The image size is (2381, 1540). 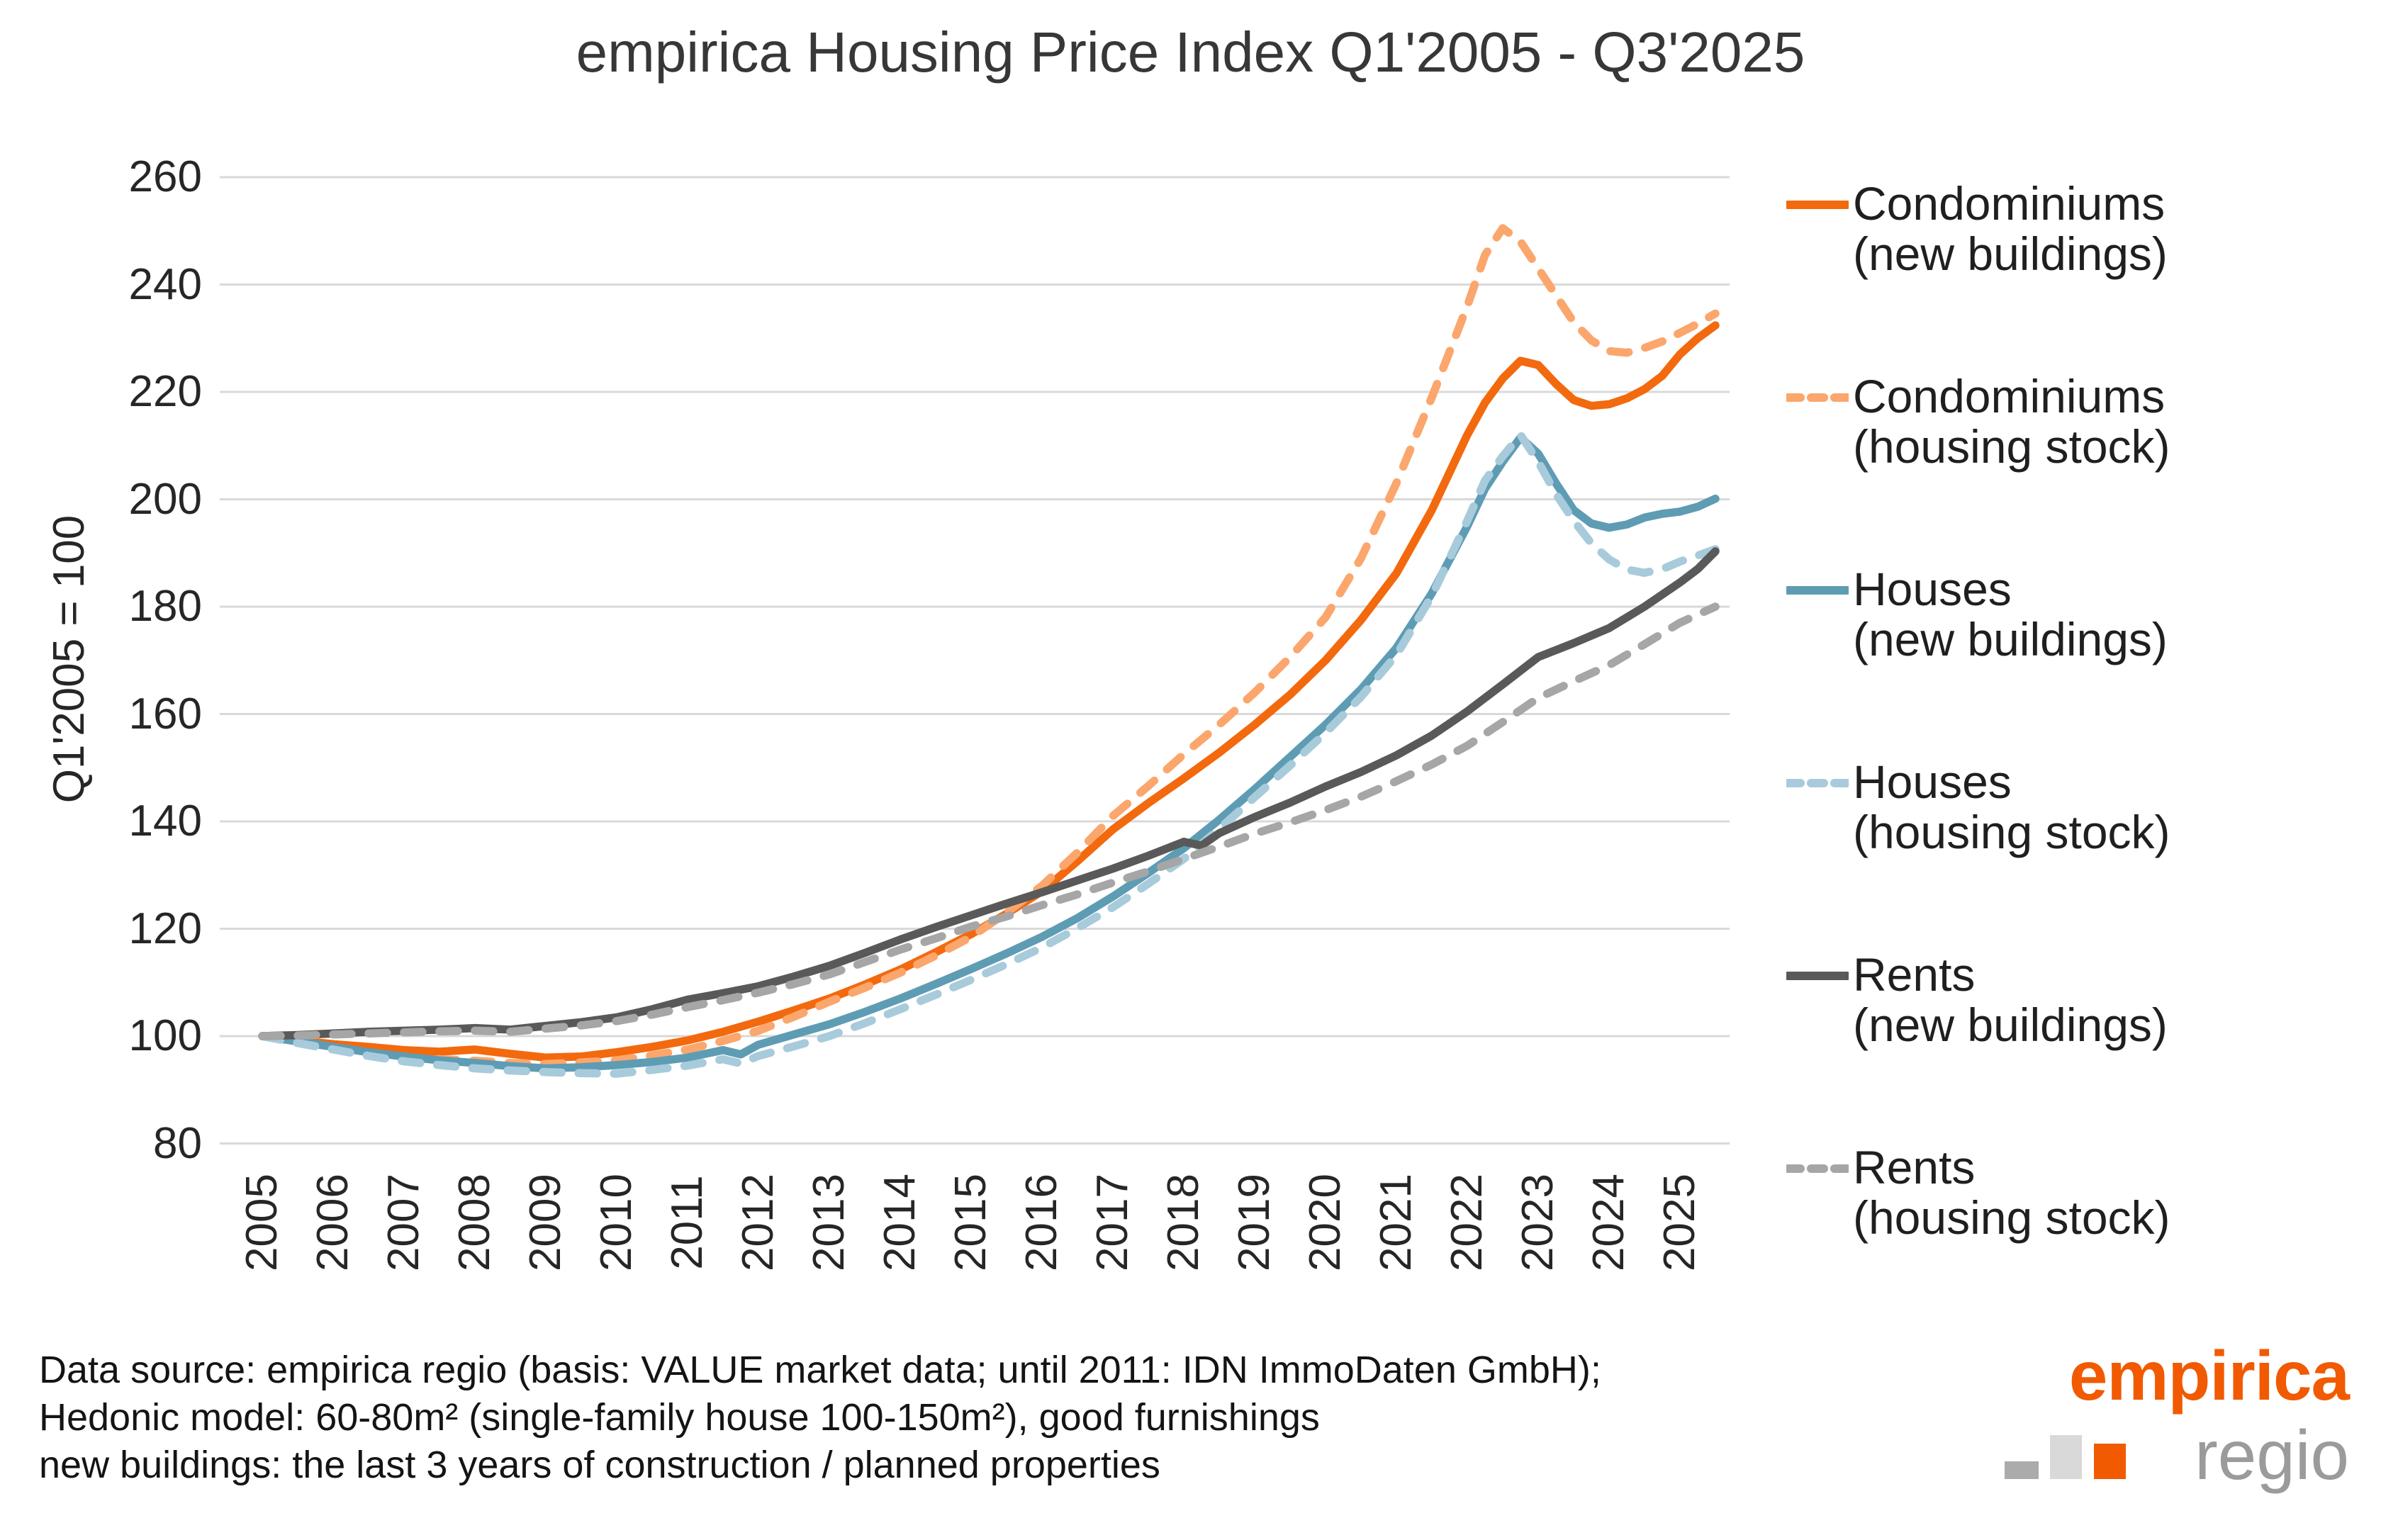 I want to click on x-tick-label-2013: 2013, so click(x=829, y=1222).